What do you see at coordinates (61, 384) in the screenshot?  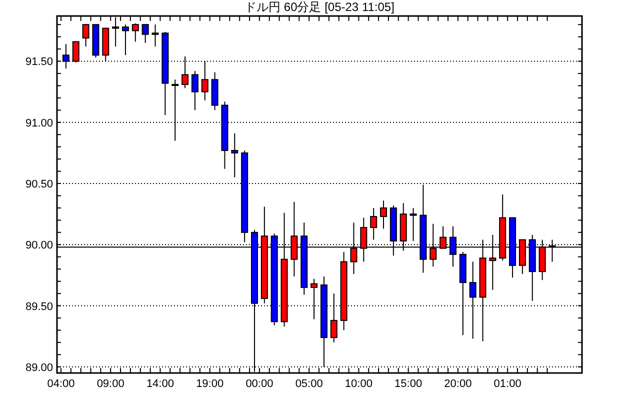 I see `xtick: 04:00` at bounding box center [61, 384].